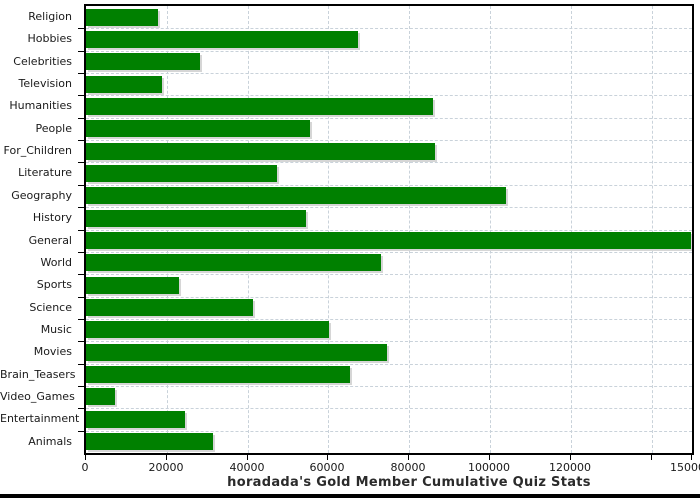  What do you see at coordinates (685, 467) in the screenshot?
I see `x-axis-tick-label: 150000` at bounding box center [685, 467].